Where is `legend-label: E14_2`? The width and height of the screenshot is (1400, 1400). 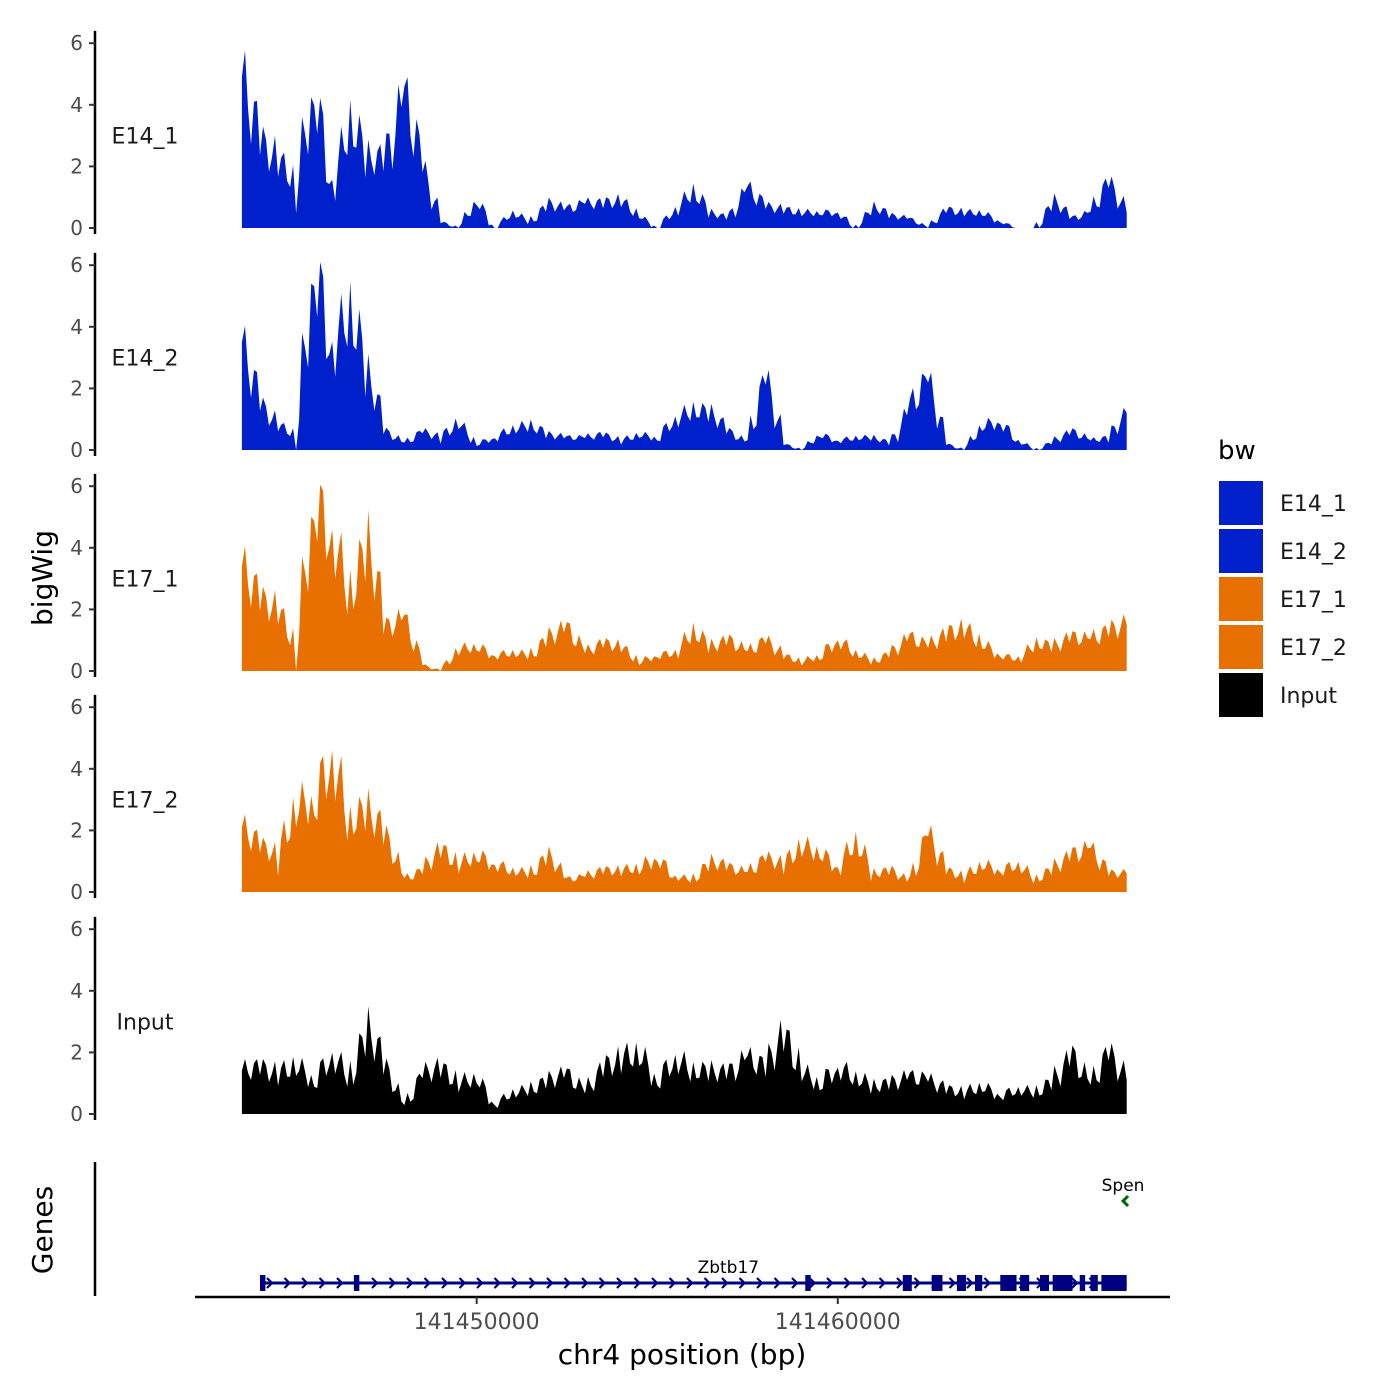
legend-label: E14_2 is located at coordinates (1313, 552).